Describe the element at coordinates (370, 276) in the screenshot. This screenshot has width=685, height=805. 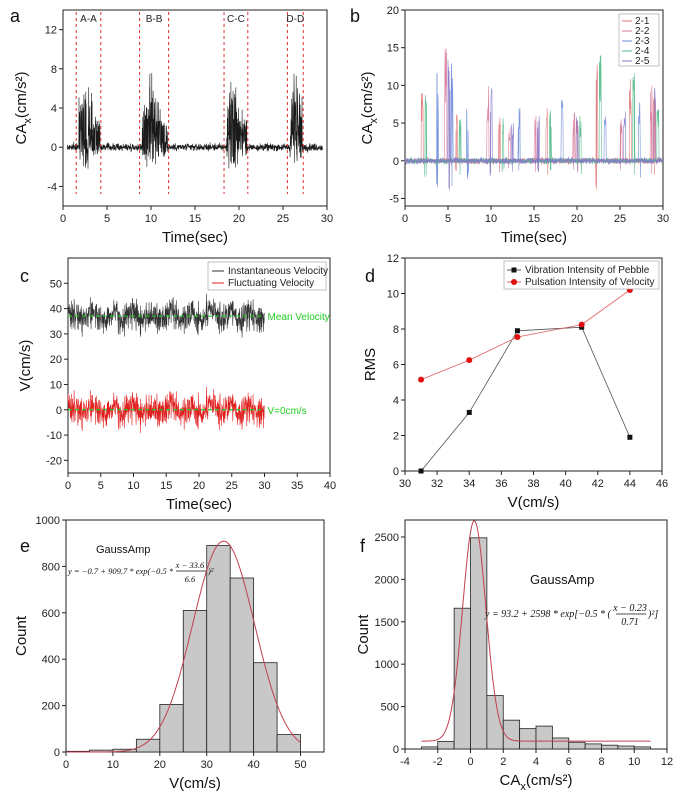
I see `panel-label: d` at that location.